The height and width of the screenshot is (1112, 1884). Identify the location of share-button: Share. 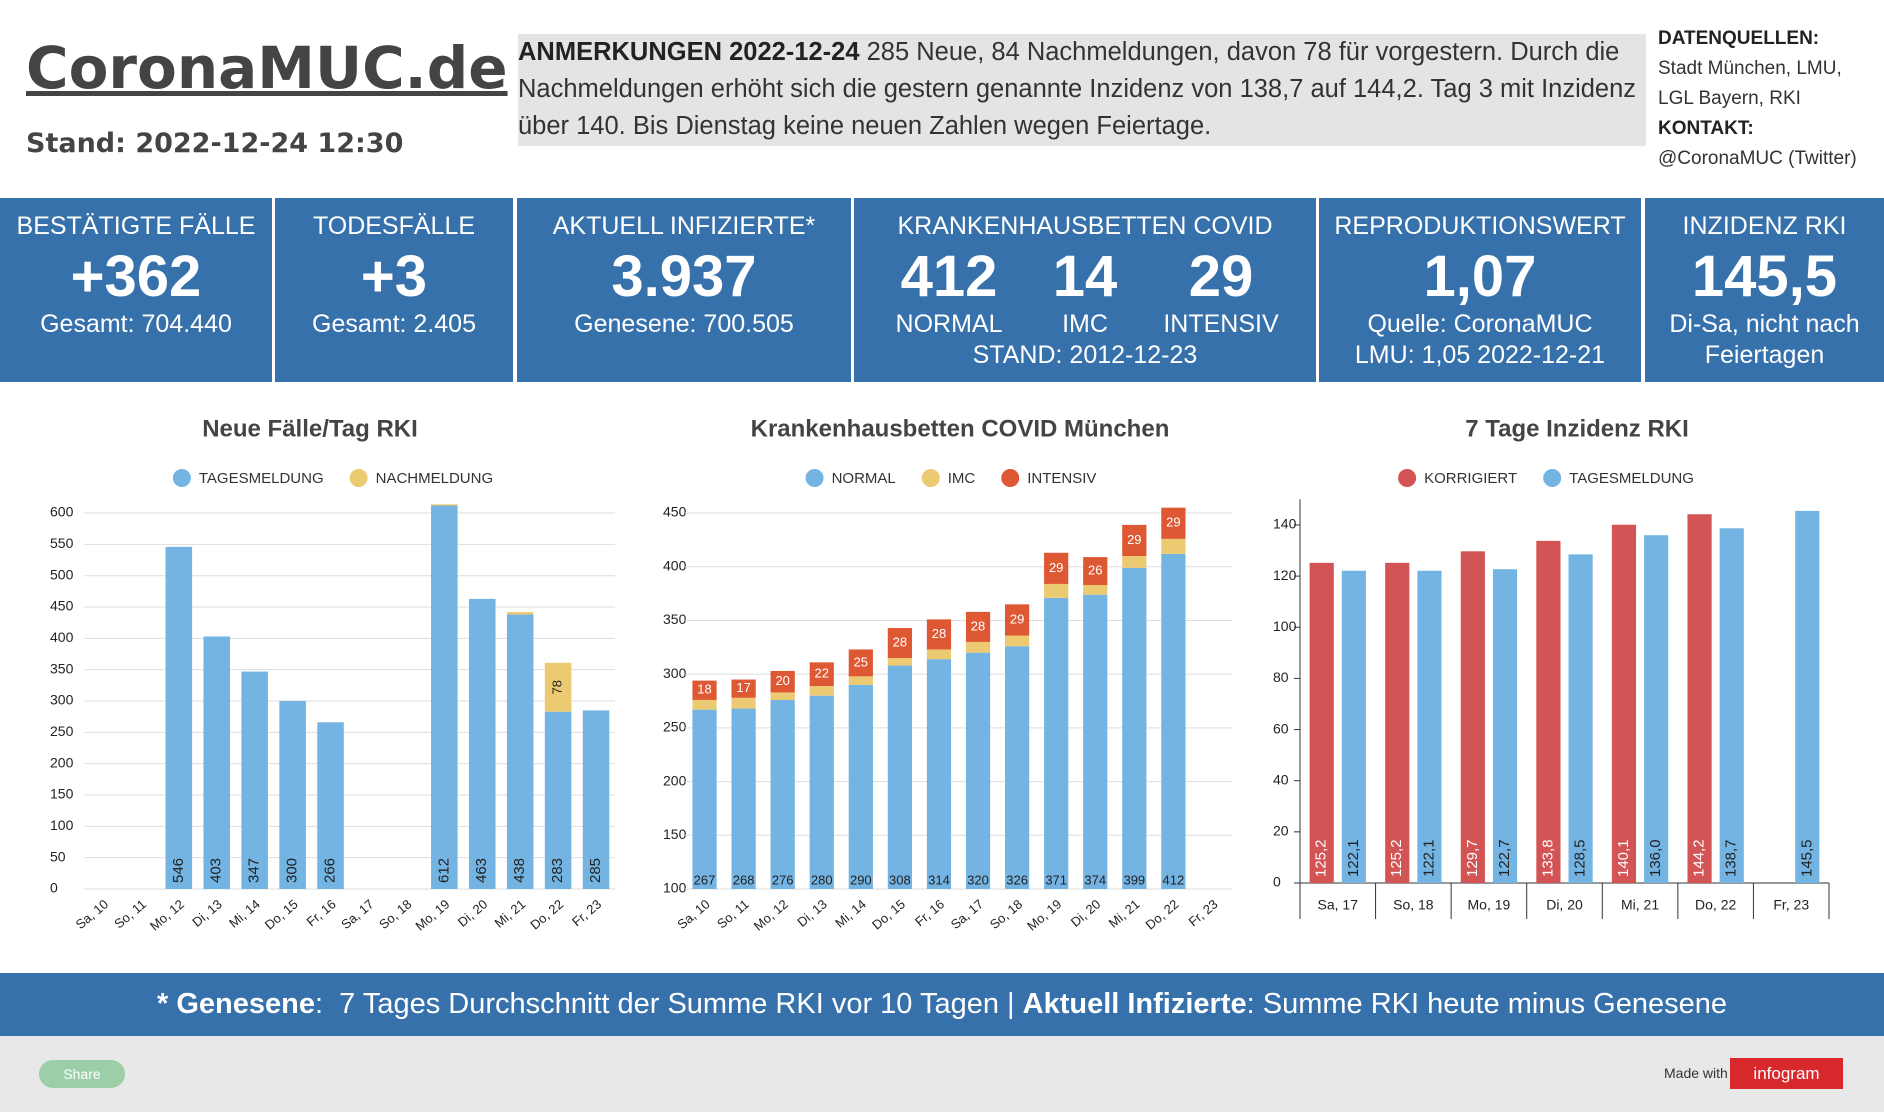
(82, 1074).